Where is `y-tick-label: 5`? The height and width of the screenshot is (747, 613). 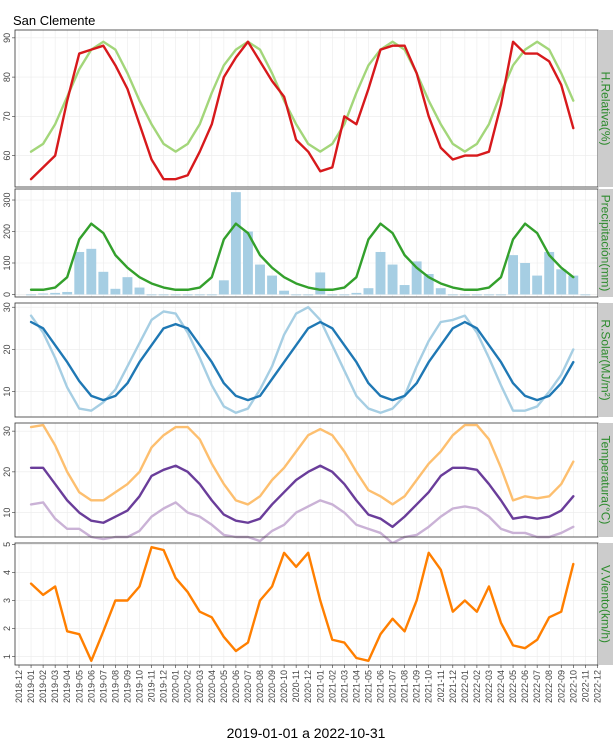 y-tick-label: 5 is located at coordinates (7, 544).